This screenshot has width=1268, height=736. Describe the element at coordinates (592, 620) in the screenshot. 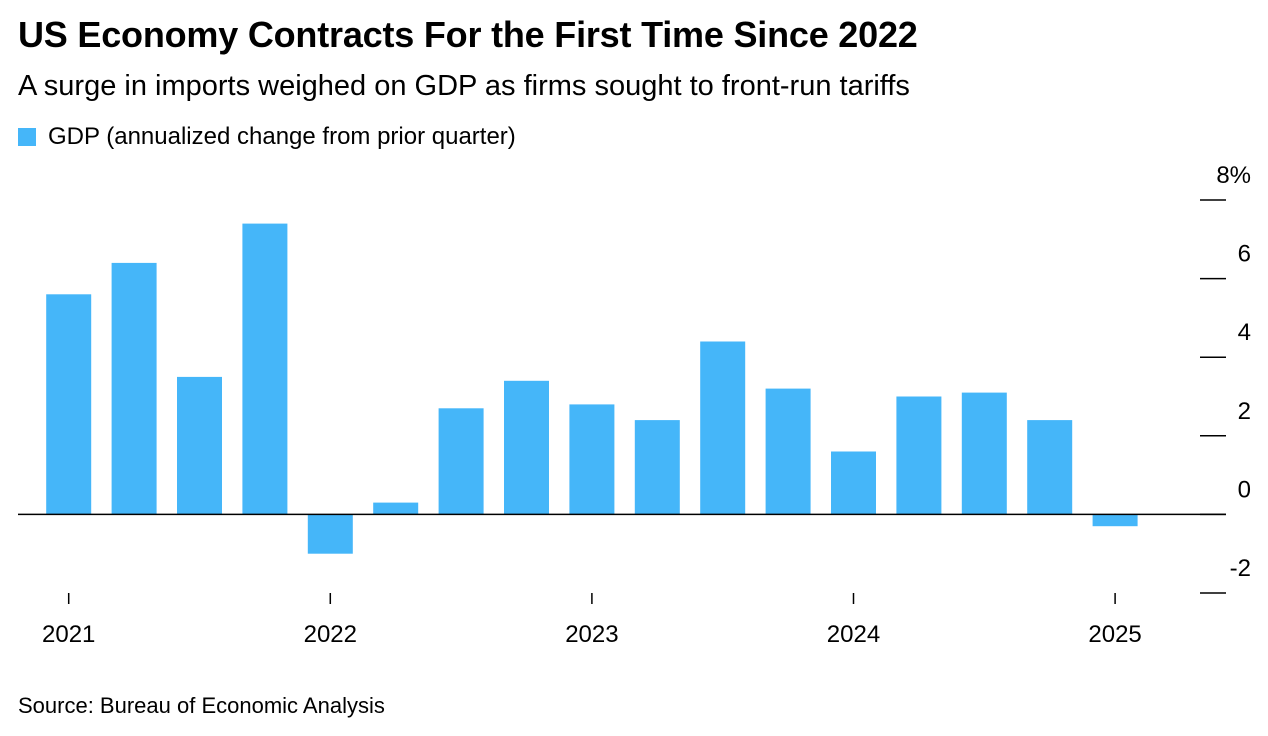

I see `x-axis: 2021 2022 2023 2024 2025` at that location.